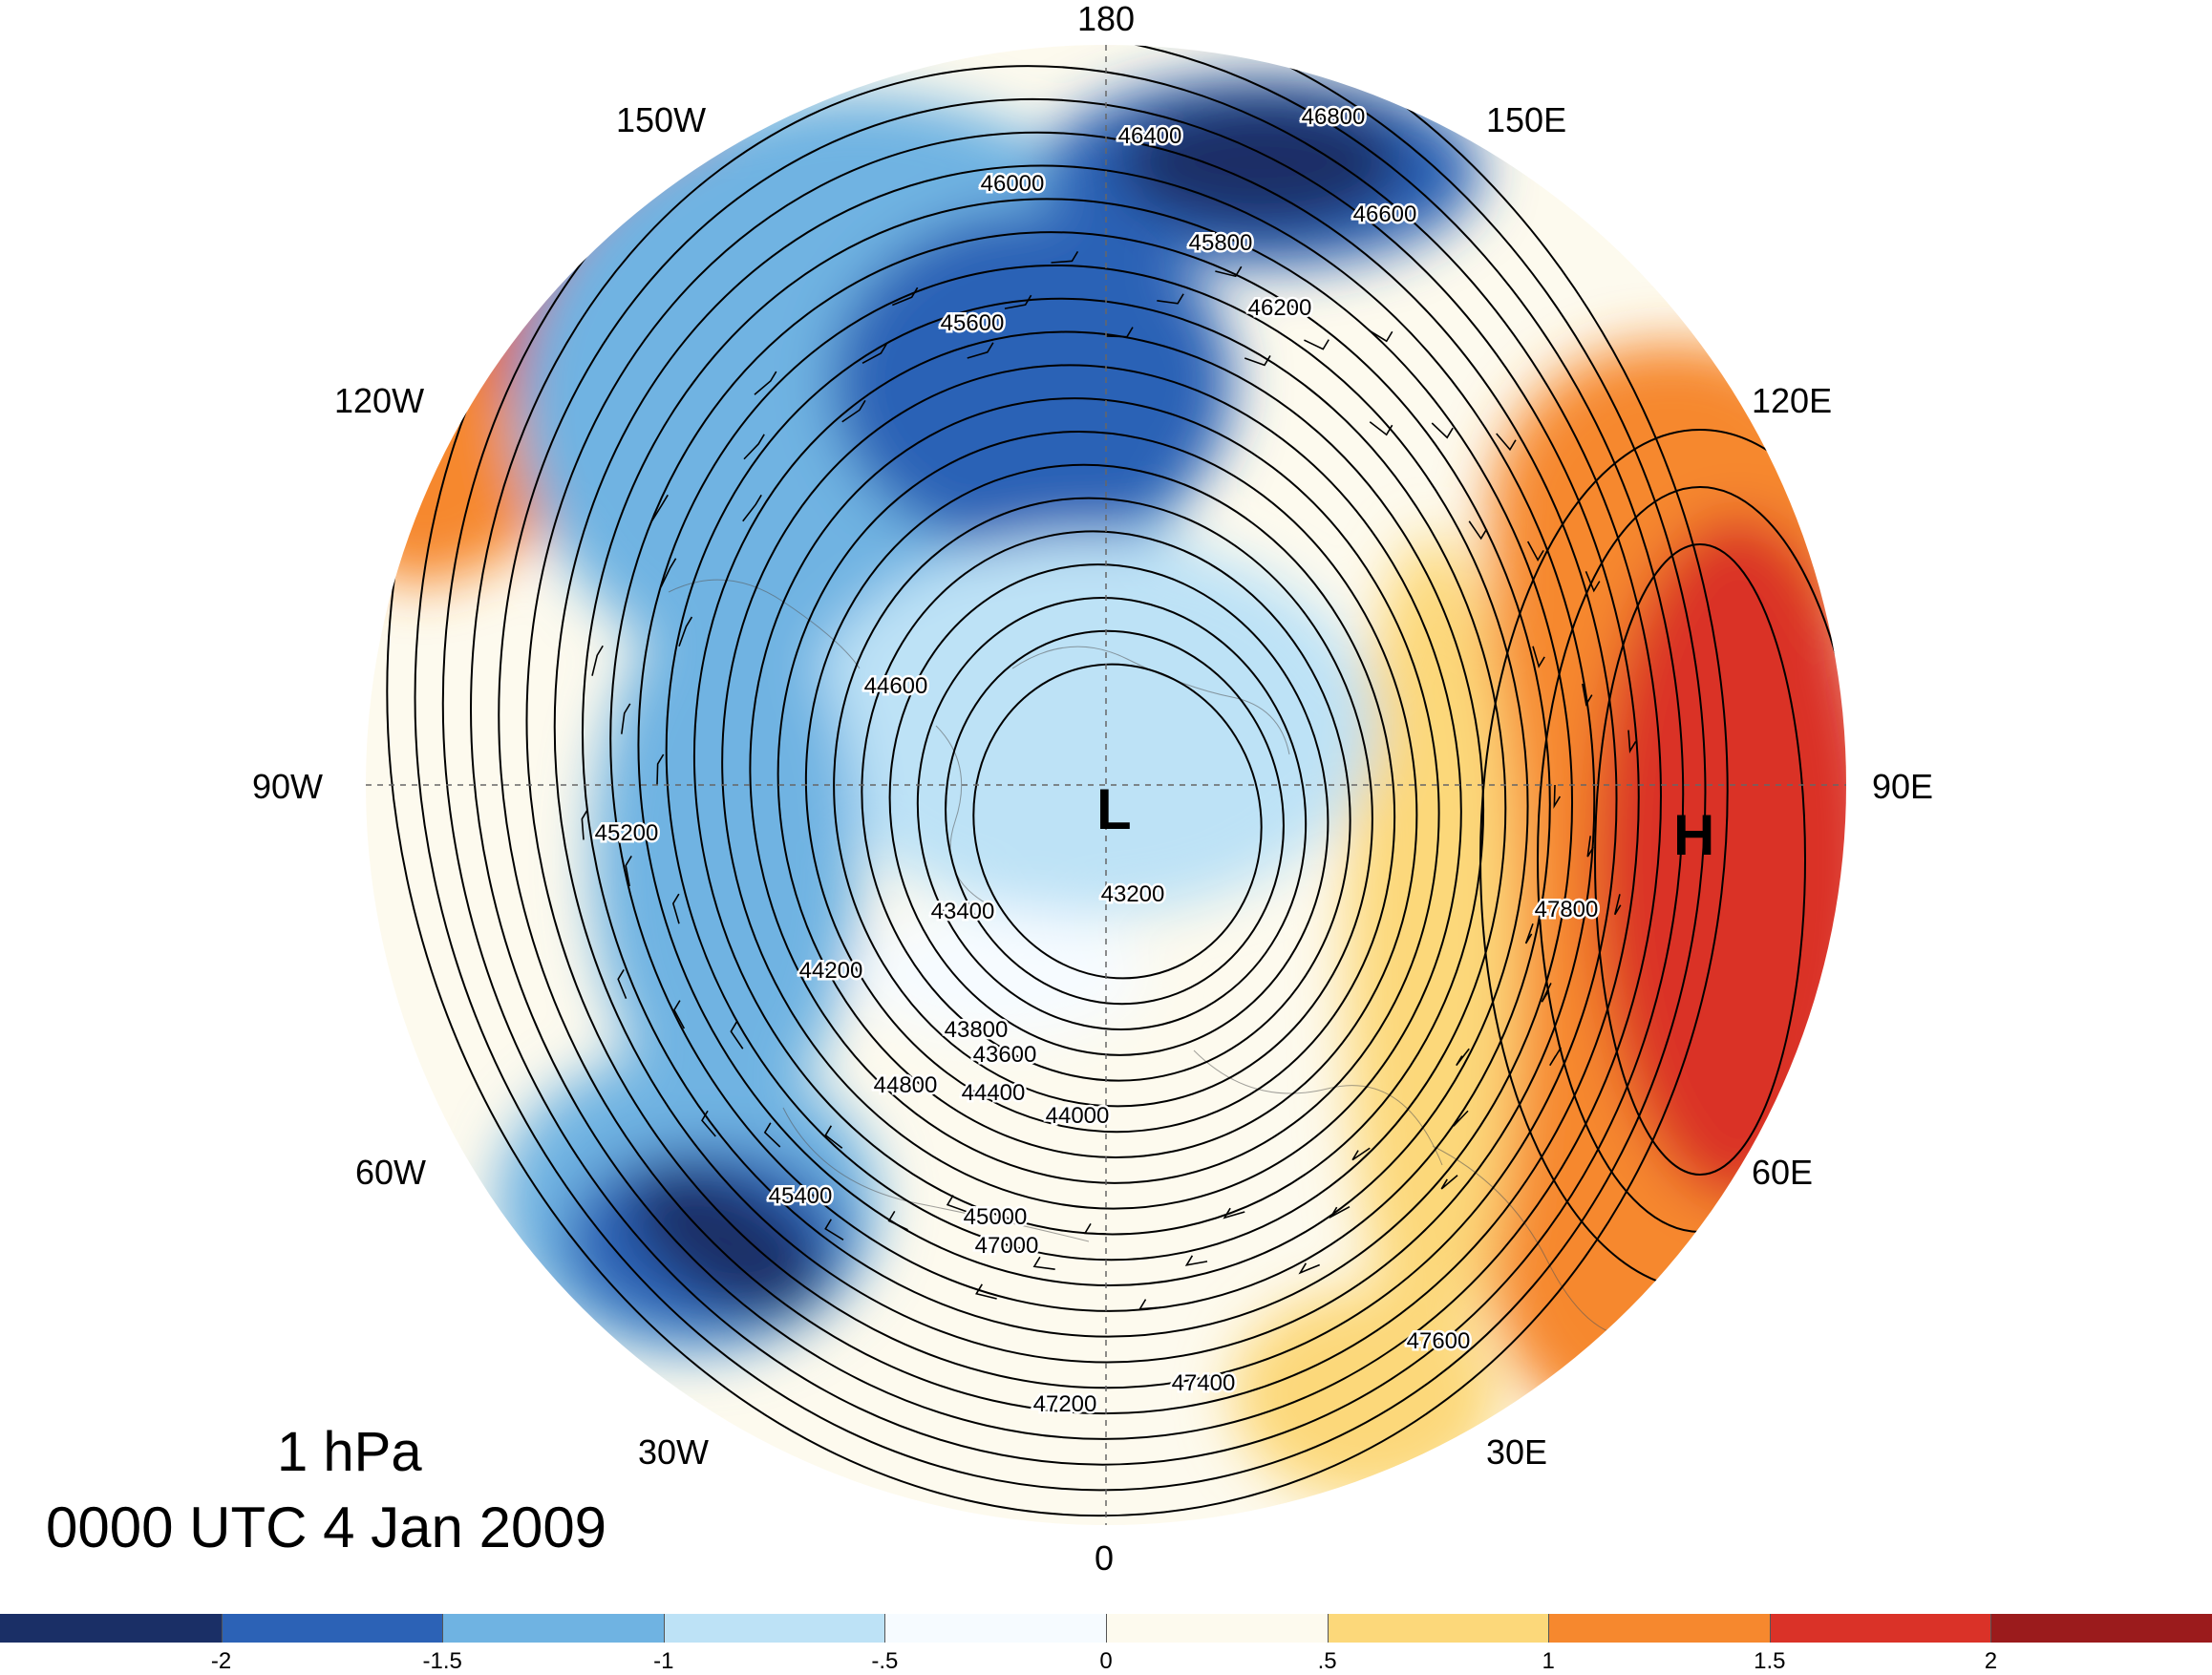 This screenshot has height=1675, width=2212. Describe the element at coordinates (661, 120) in the screenshot. I see `lon-label-150w: 150W` at that location.